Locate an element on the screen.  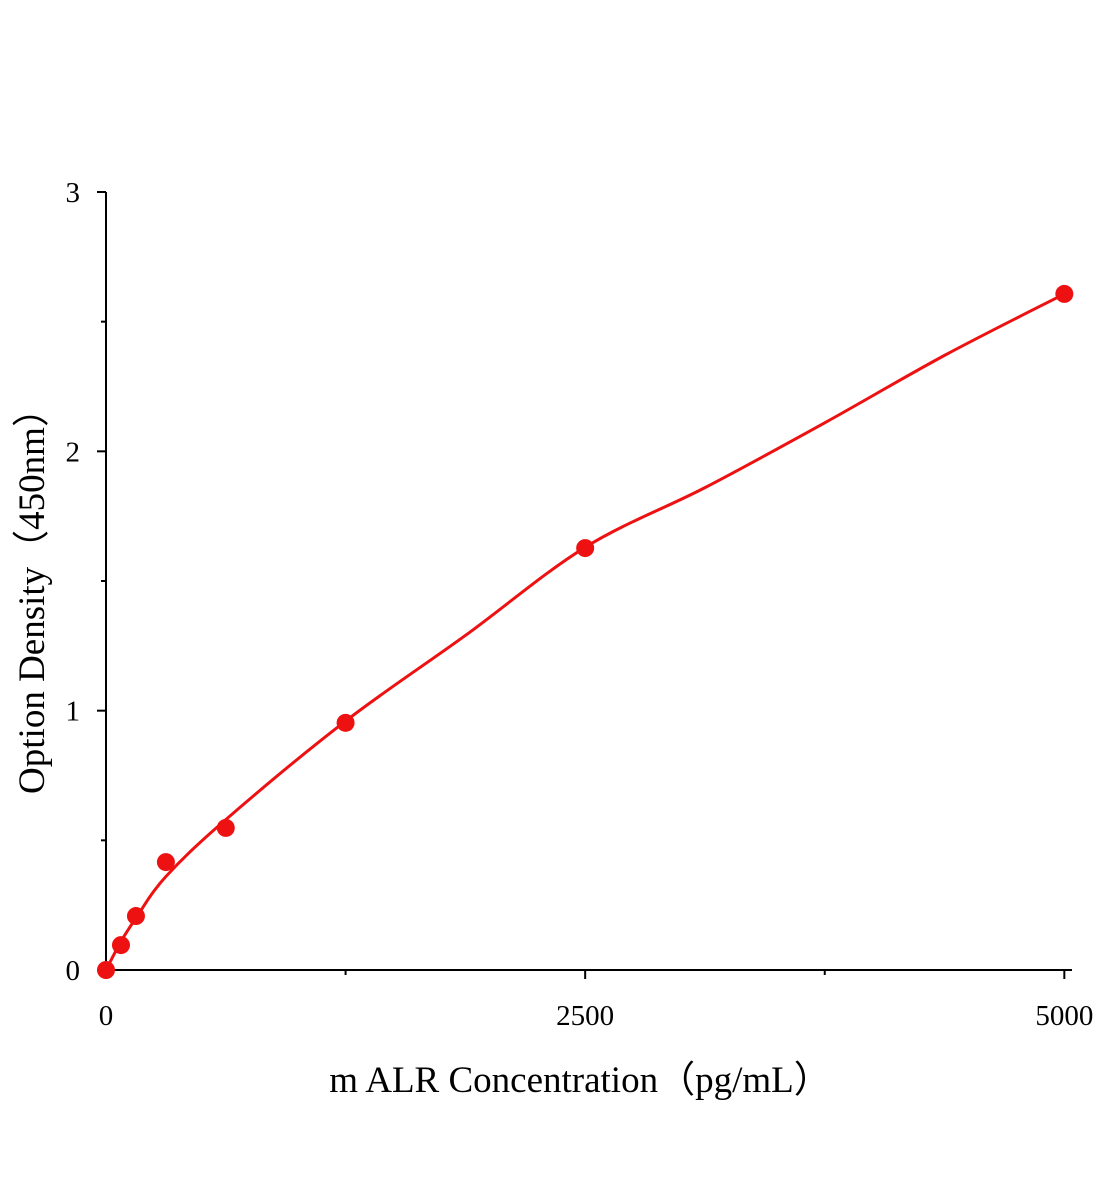
y-tick-label: 1 is located at coordinates (73, 712).